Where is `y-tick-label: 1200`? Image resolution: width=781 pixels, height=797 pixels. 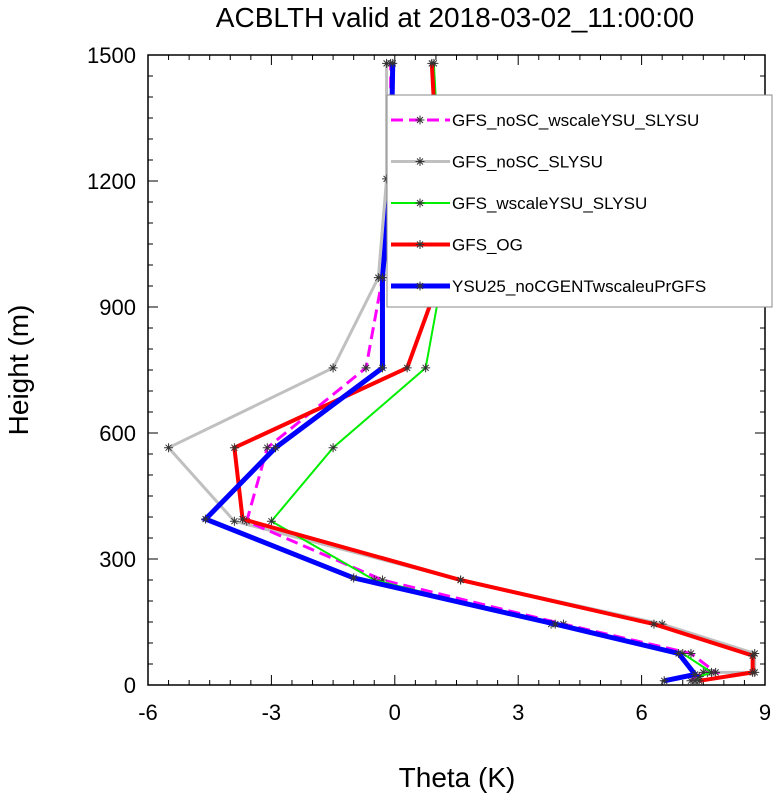 y-tick-label: 1200 is located at coordinates (111, 181).